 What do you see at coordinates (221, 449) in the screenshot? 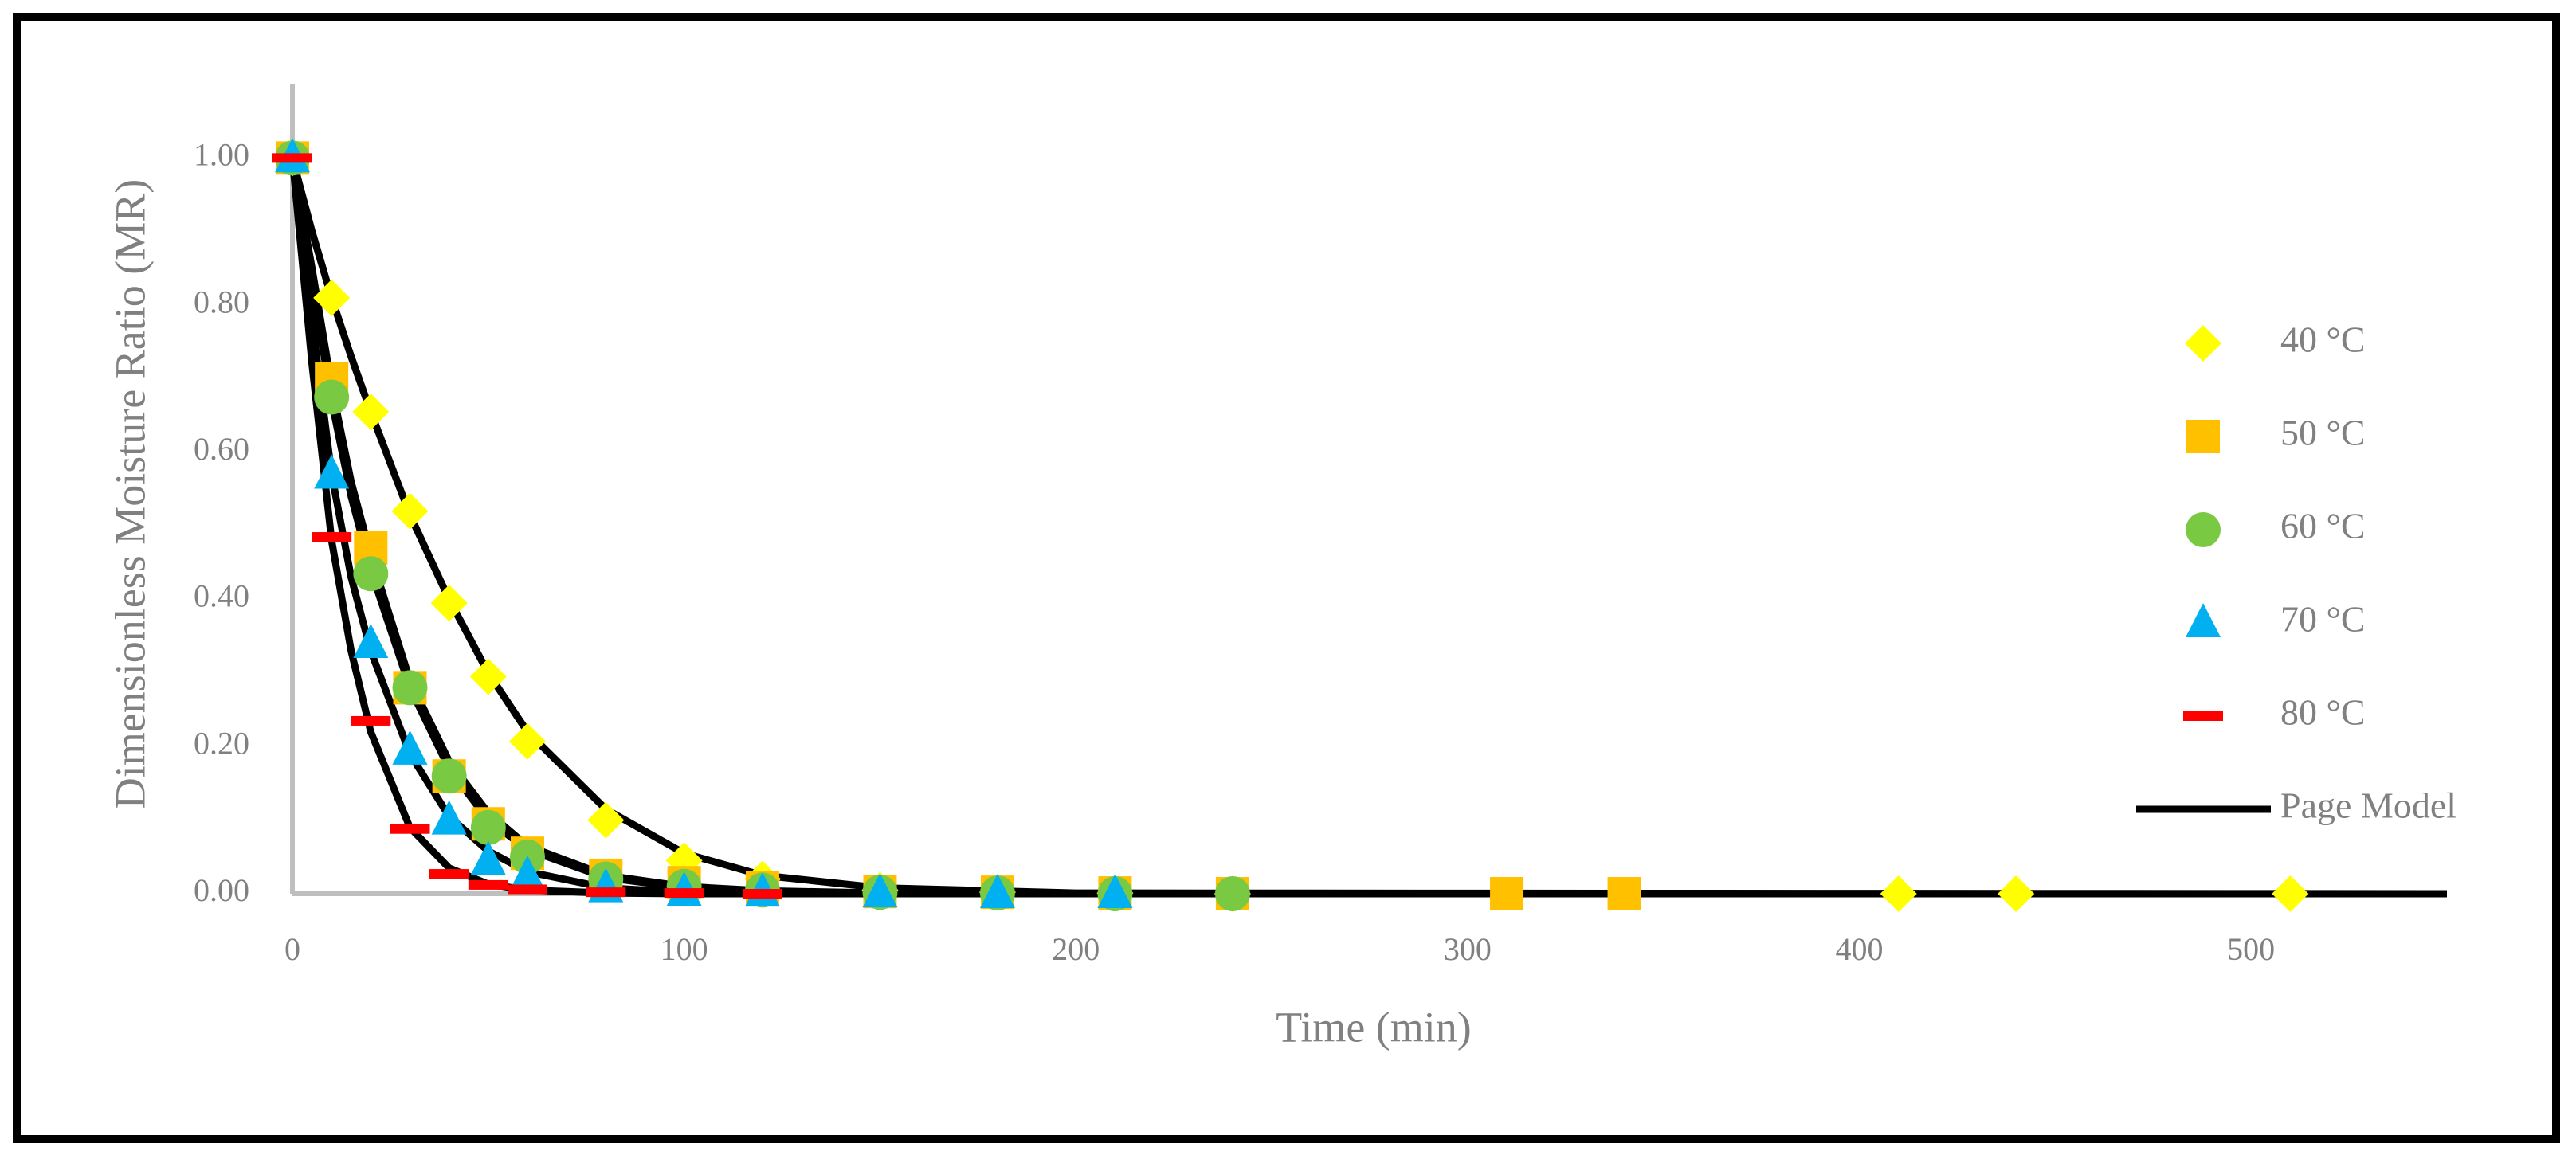
I see `y-tick-label: 0.60` at bounding box center [221, 449].